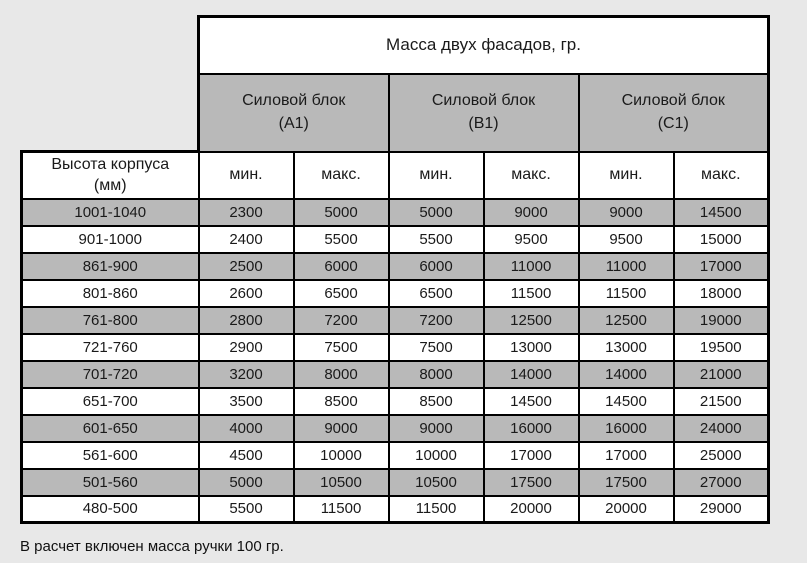 This screenshot has width=807, height=563. Describe the element at coordinates (721, 239) in the screenshot. I see `mass-value-cell: 15000` at that location.